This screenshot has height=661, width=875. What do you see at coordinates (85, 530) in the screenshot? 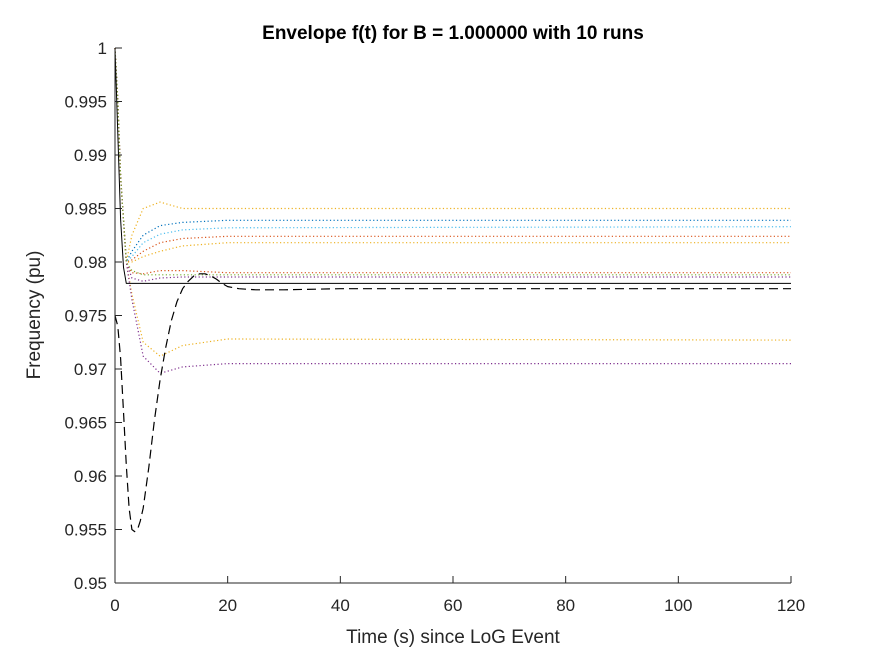
I see `y-tick-label: 0.955` at bounding box center [85, 530].